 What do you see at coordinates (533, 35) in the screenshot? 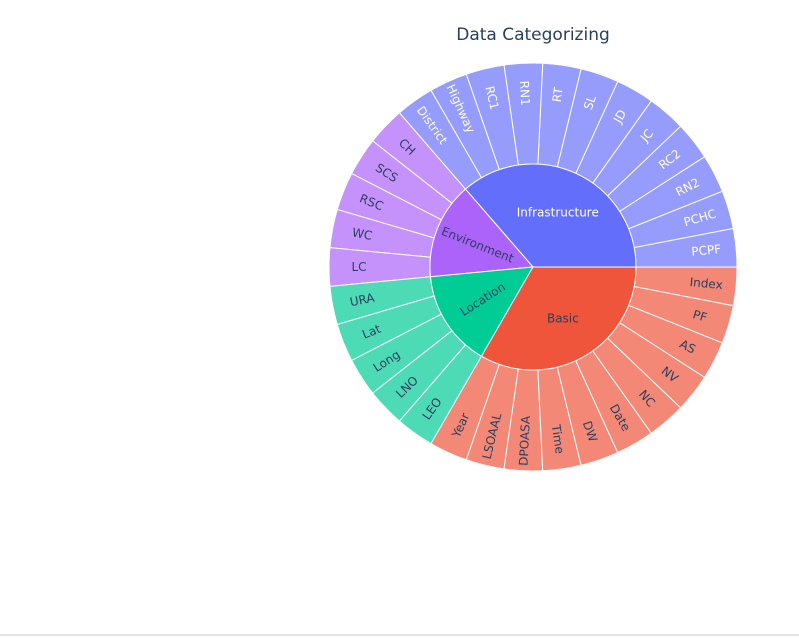
I see `chart-title: Data Categorizing` at bounding box center [533, 35].